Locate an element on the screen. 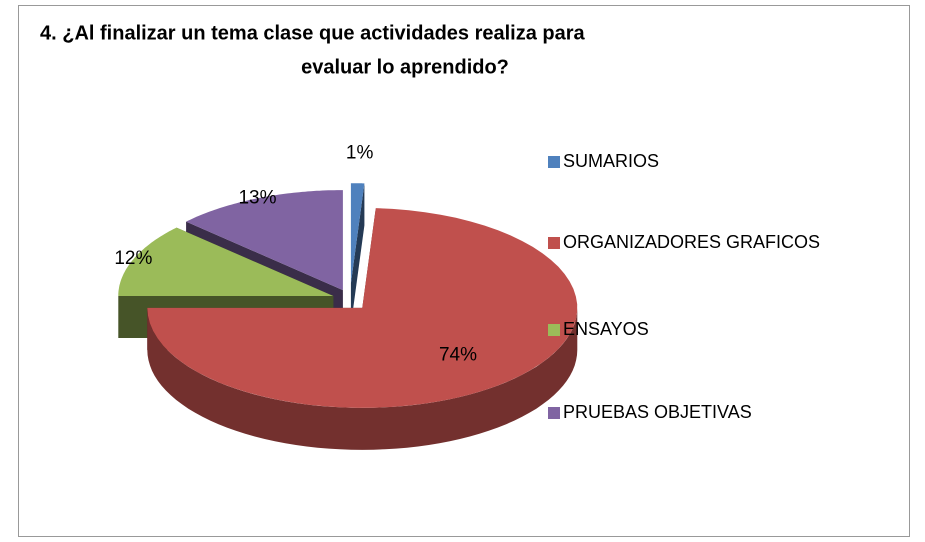 Image resolution: width=925 pixels, height=542 pixels. legend-label: ENSAYOS is located at coordinates (606, 329).